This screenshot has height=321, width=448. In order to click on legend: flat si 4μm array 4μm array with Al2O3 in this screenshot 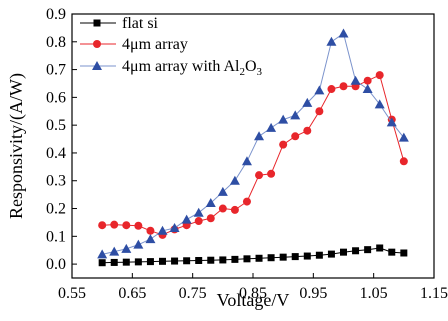, I will do `click(171, 46)`.